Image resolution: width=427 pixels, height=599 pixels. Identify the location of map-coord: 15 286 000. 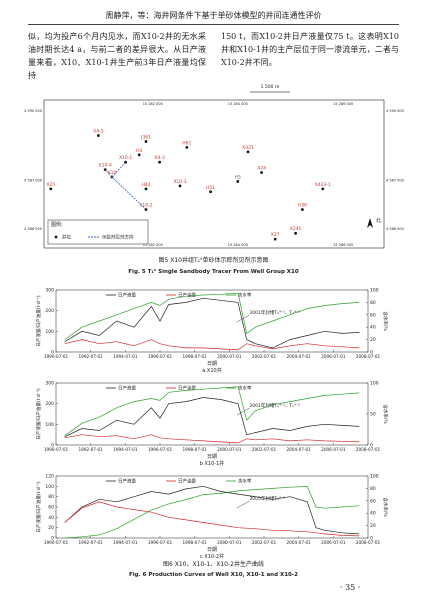
(343, 104).